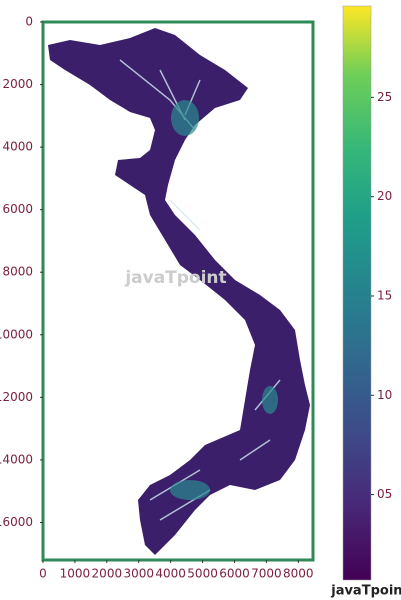  Describe the element at coordinates (357, 293) in the screenshot. I see `colorbar` at that location.